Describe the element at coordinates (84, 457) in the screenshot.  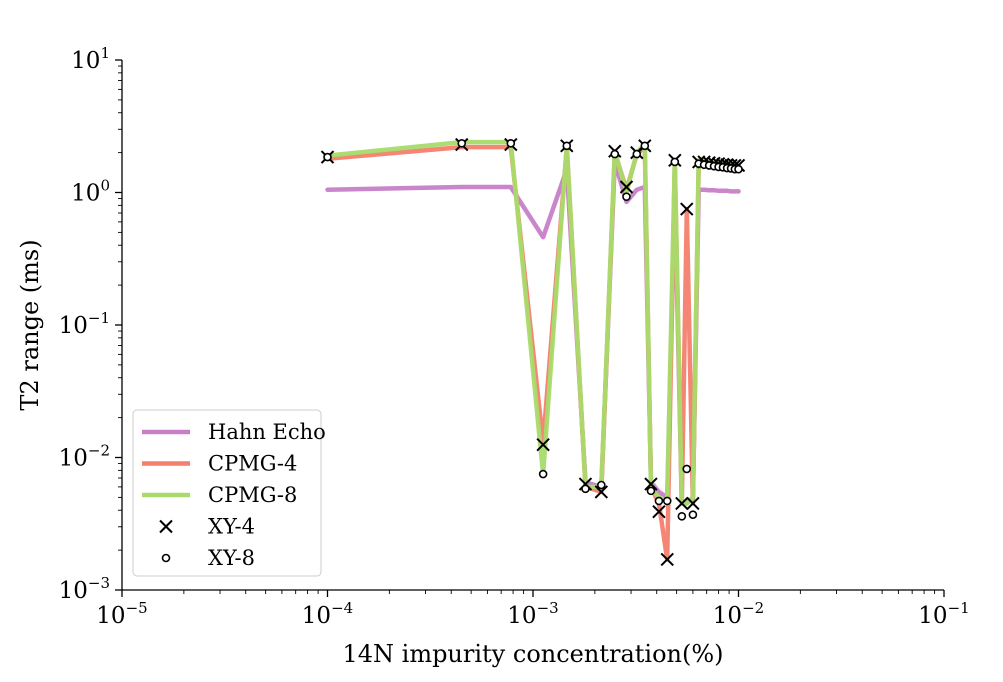
I see `y-tick-label: 10⁻²` at that location.